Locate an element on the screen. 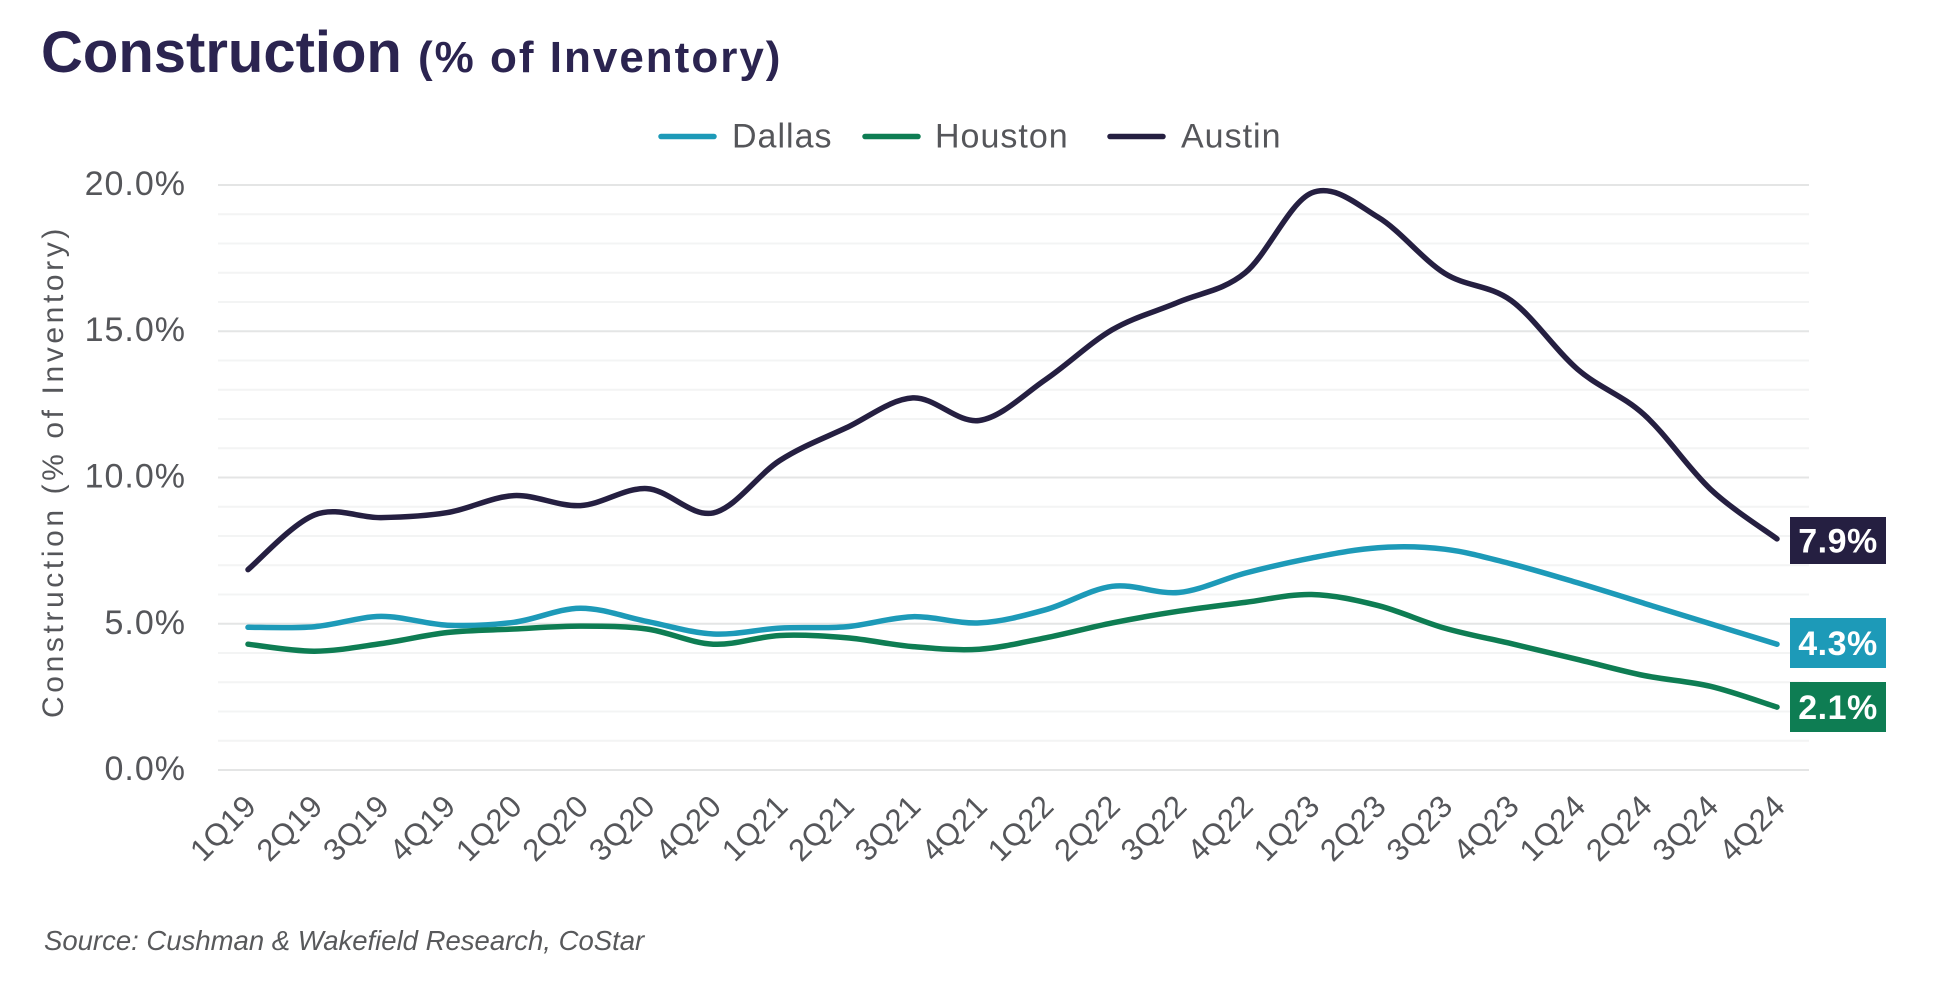  svg-text: Austin is located at coordinates (1231, 137).